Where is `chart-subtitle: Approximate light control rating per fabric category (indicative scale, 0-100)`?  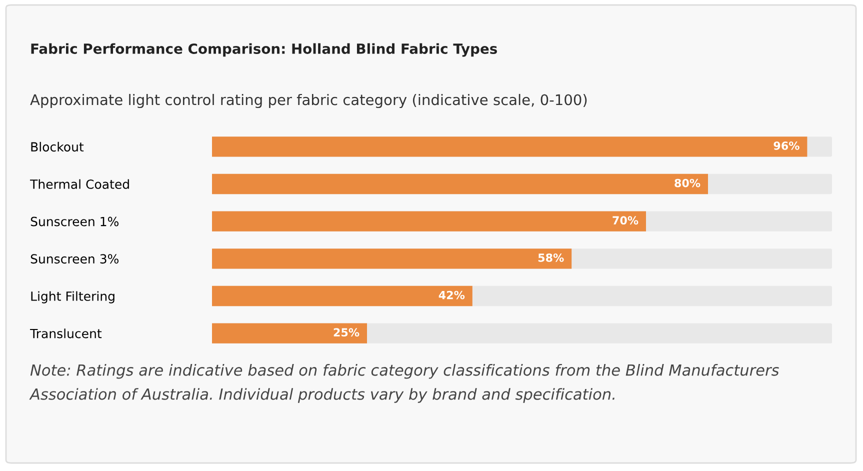 chart-subtitle: Approximate light control rating per fabric category (indicative scale, 0-100) is located at coordinates (308, 101).